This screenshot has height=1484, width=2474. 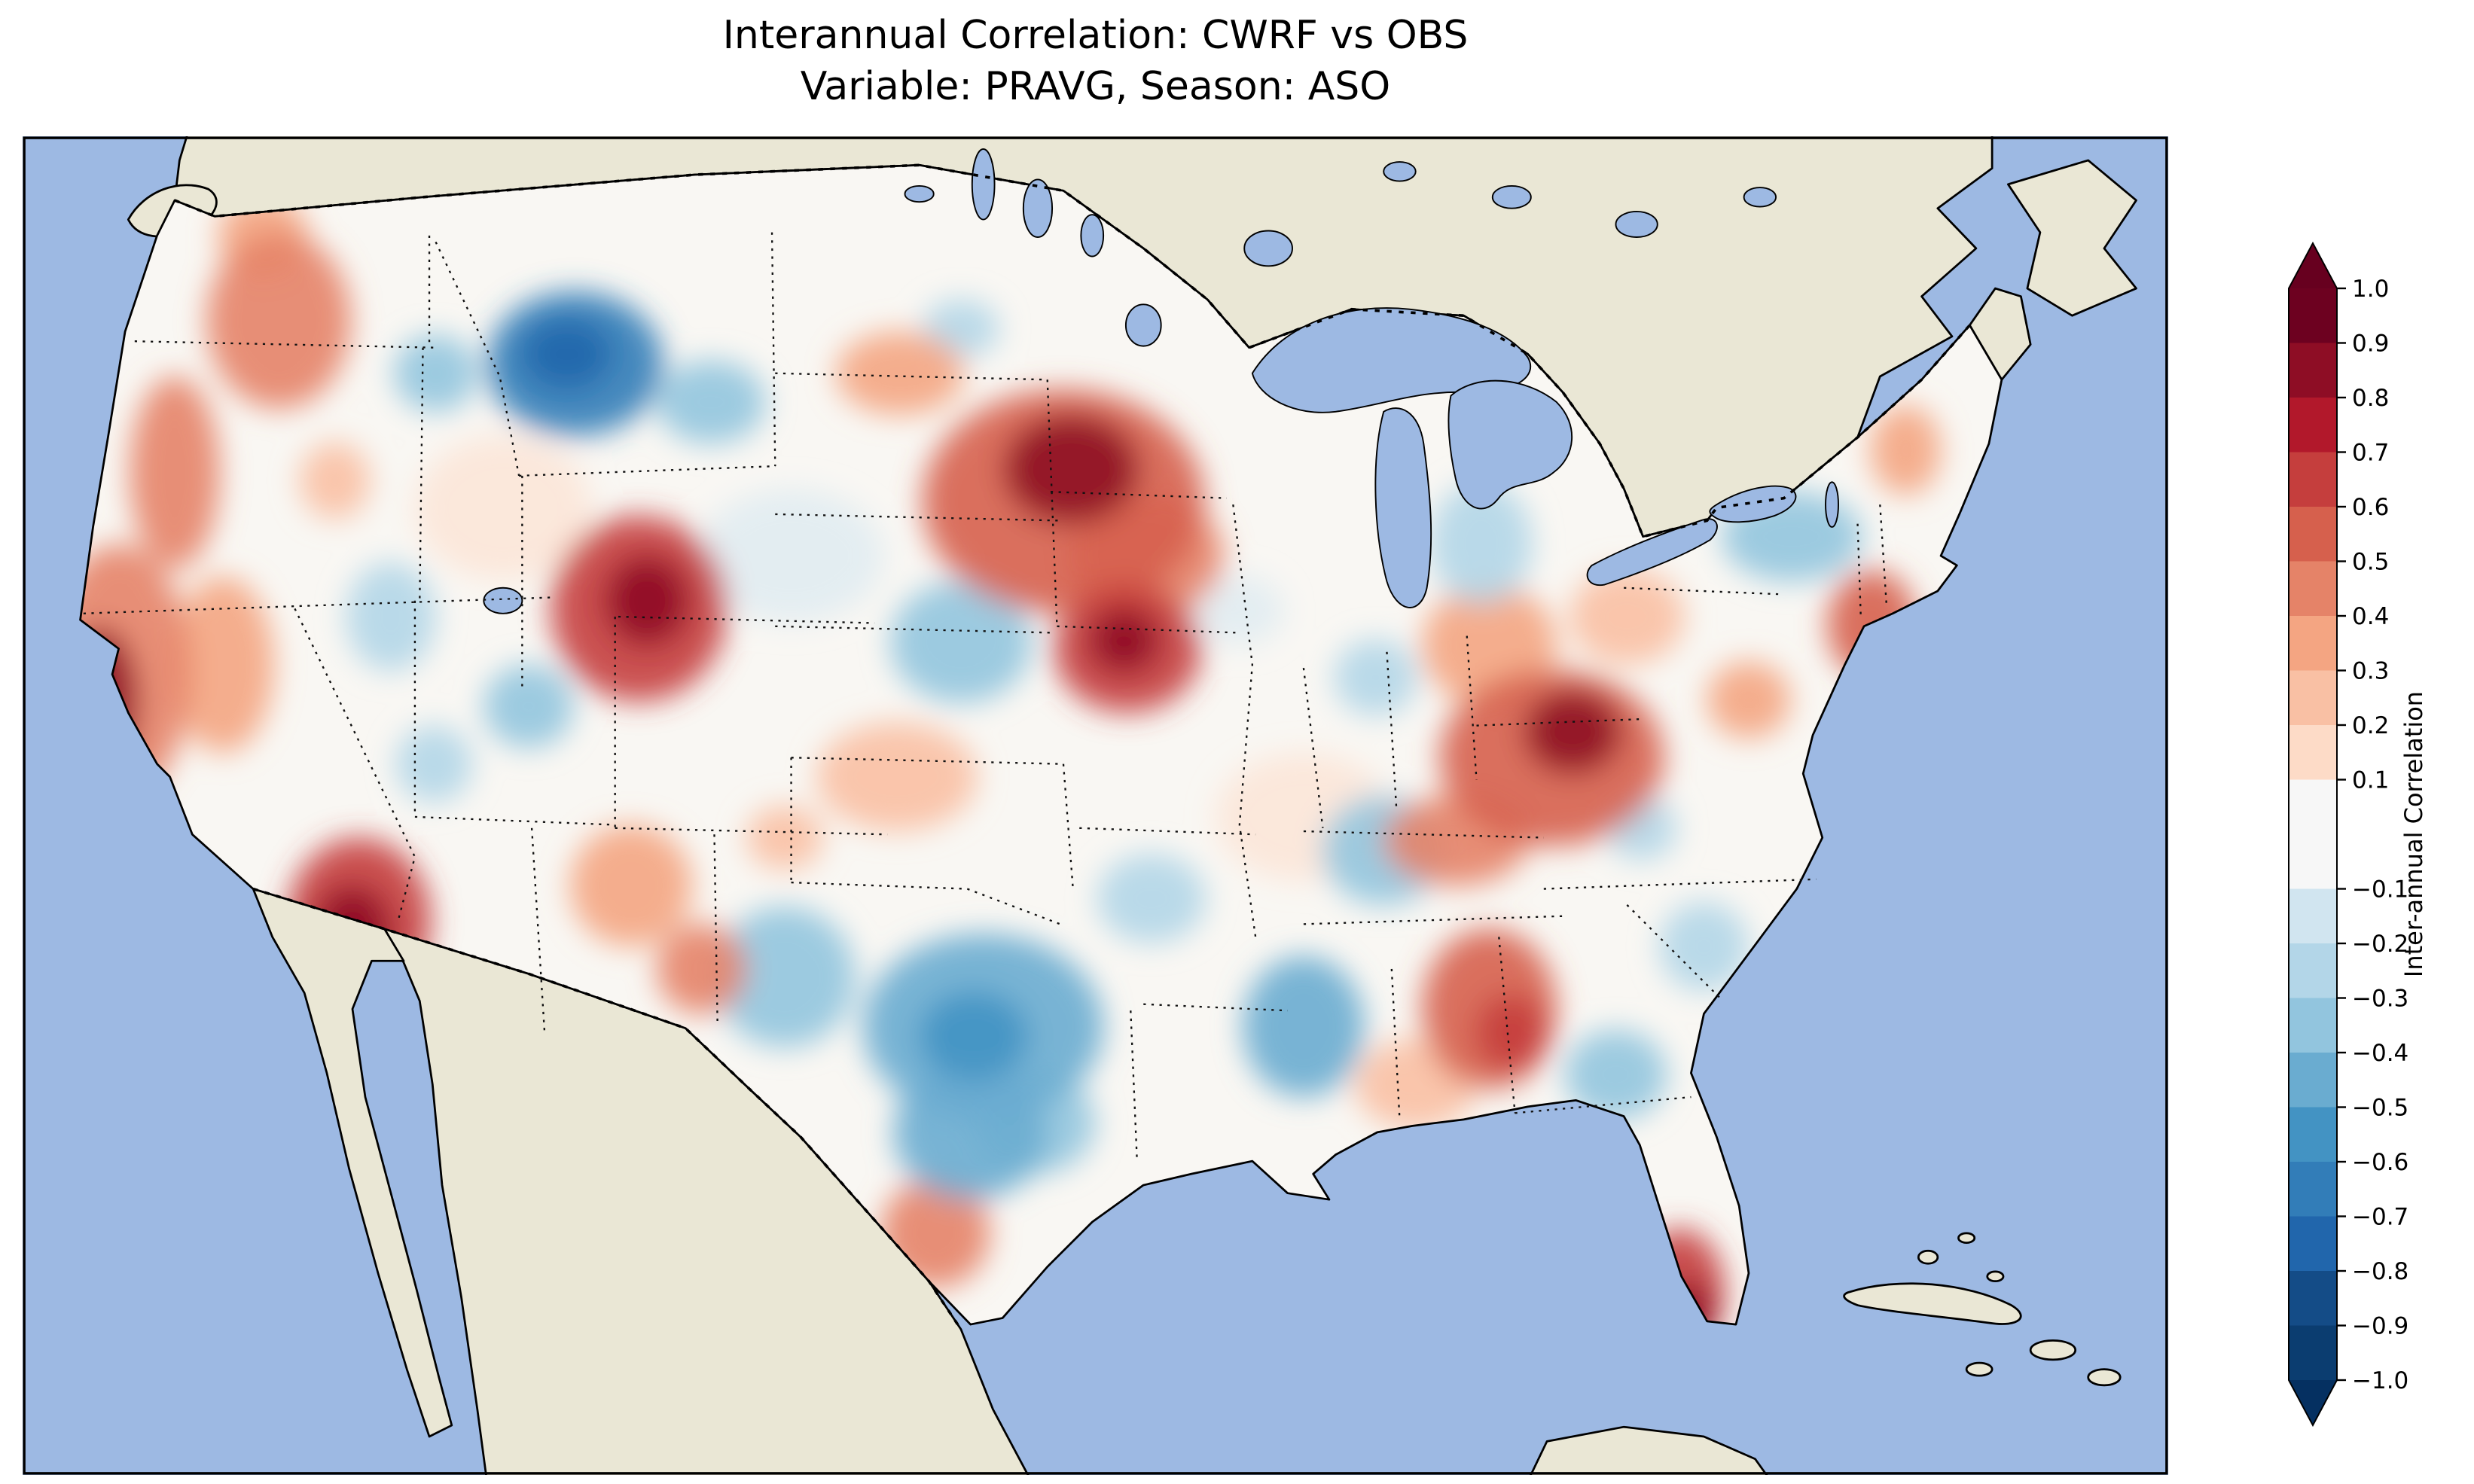 What do you see at coordinates (2072, 238) in the screenshot?
I see `maritimes-landmass` at bounding box center [2072, 238].